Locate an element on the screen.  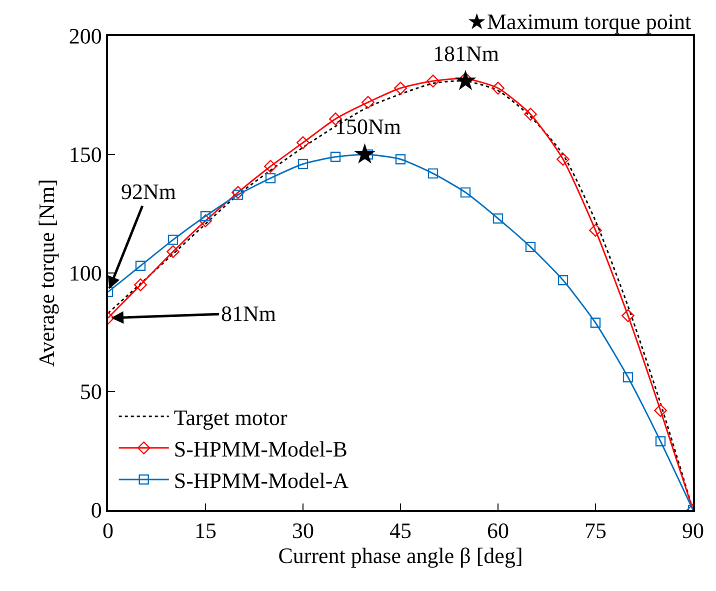
x-tick-label: 30 is located at coordinates (303, 531).